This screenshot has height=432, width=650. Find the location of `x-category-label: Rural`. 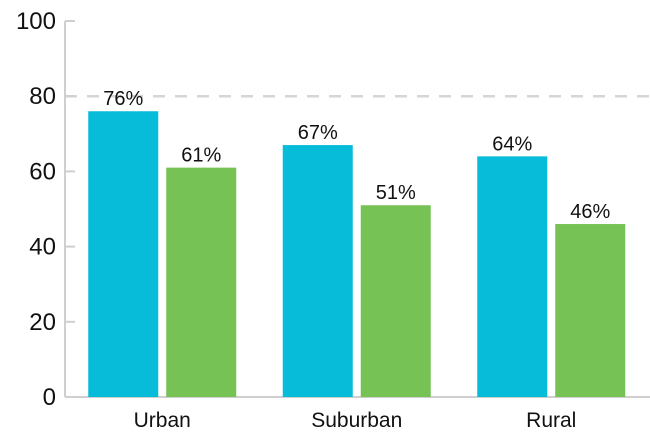

x-category-label: Rural is located at coordinates (551, 420).